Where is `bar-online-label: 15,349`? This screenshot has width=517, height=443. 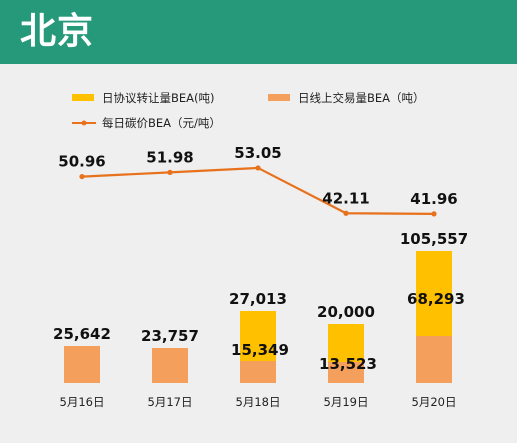 bar-online-label: 15,349 is located at coordinates (260, 350).